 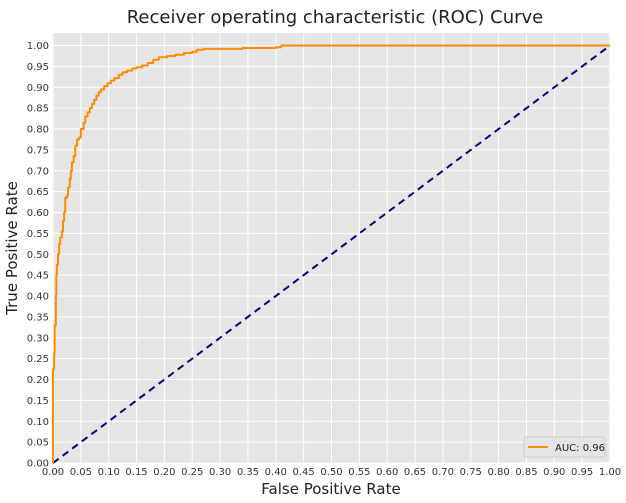 I want to click on legend: AUC: 0.96, so click(x=564, y=447).